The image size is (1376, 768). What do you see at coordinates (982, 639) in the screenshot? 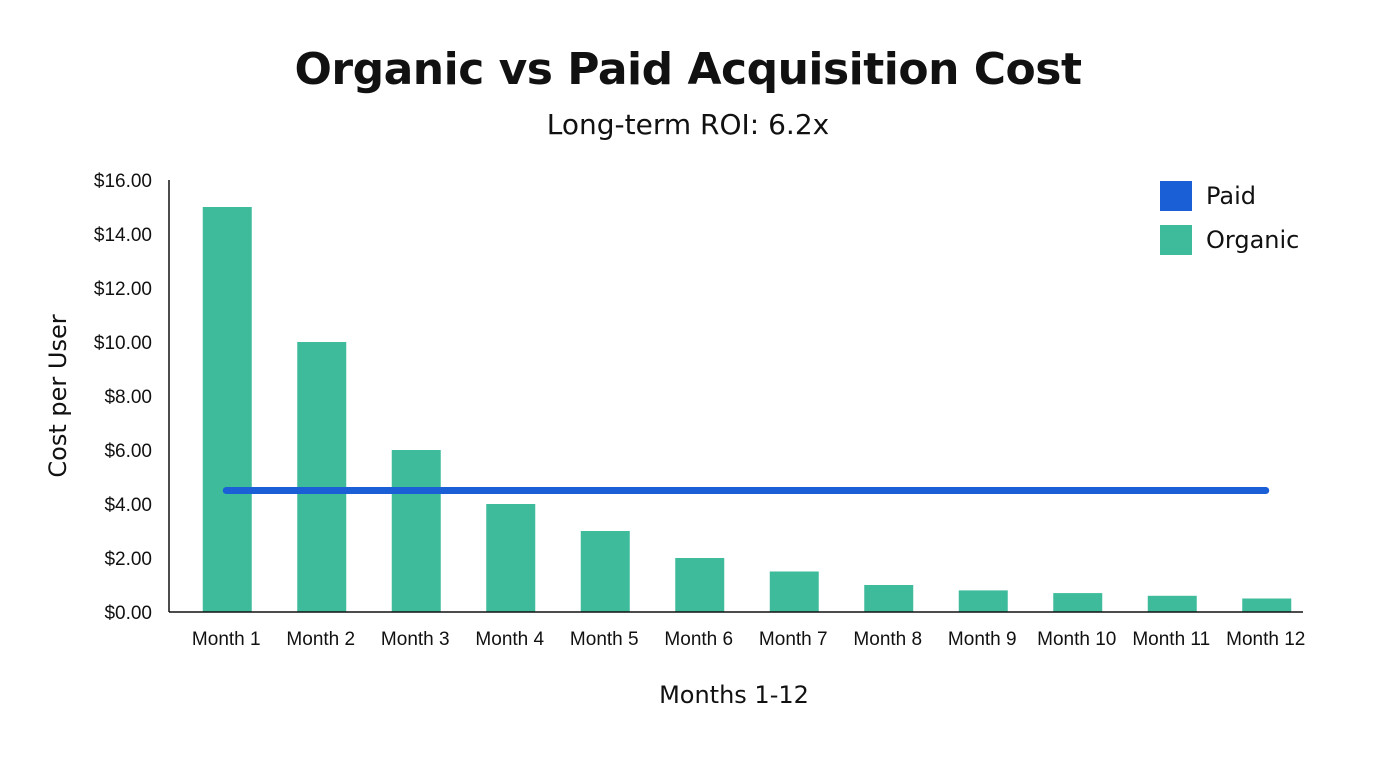
I see `x-tick-label: Month 9` at bounding box center [982, 639].